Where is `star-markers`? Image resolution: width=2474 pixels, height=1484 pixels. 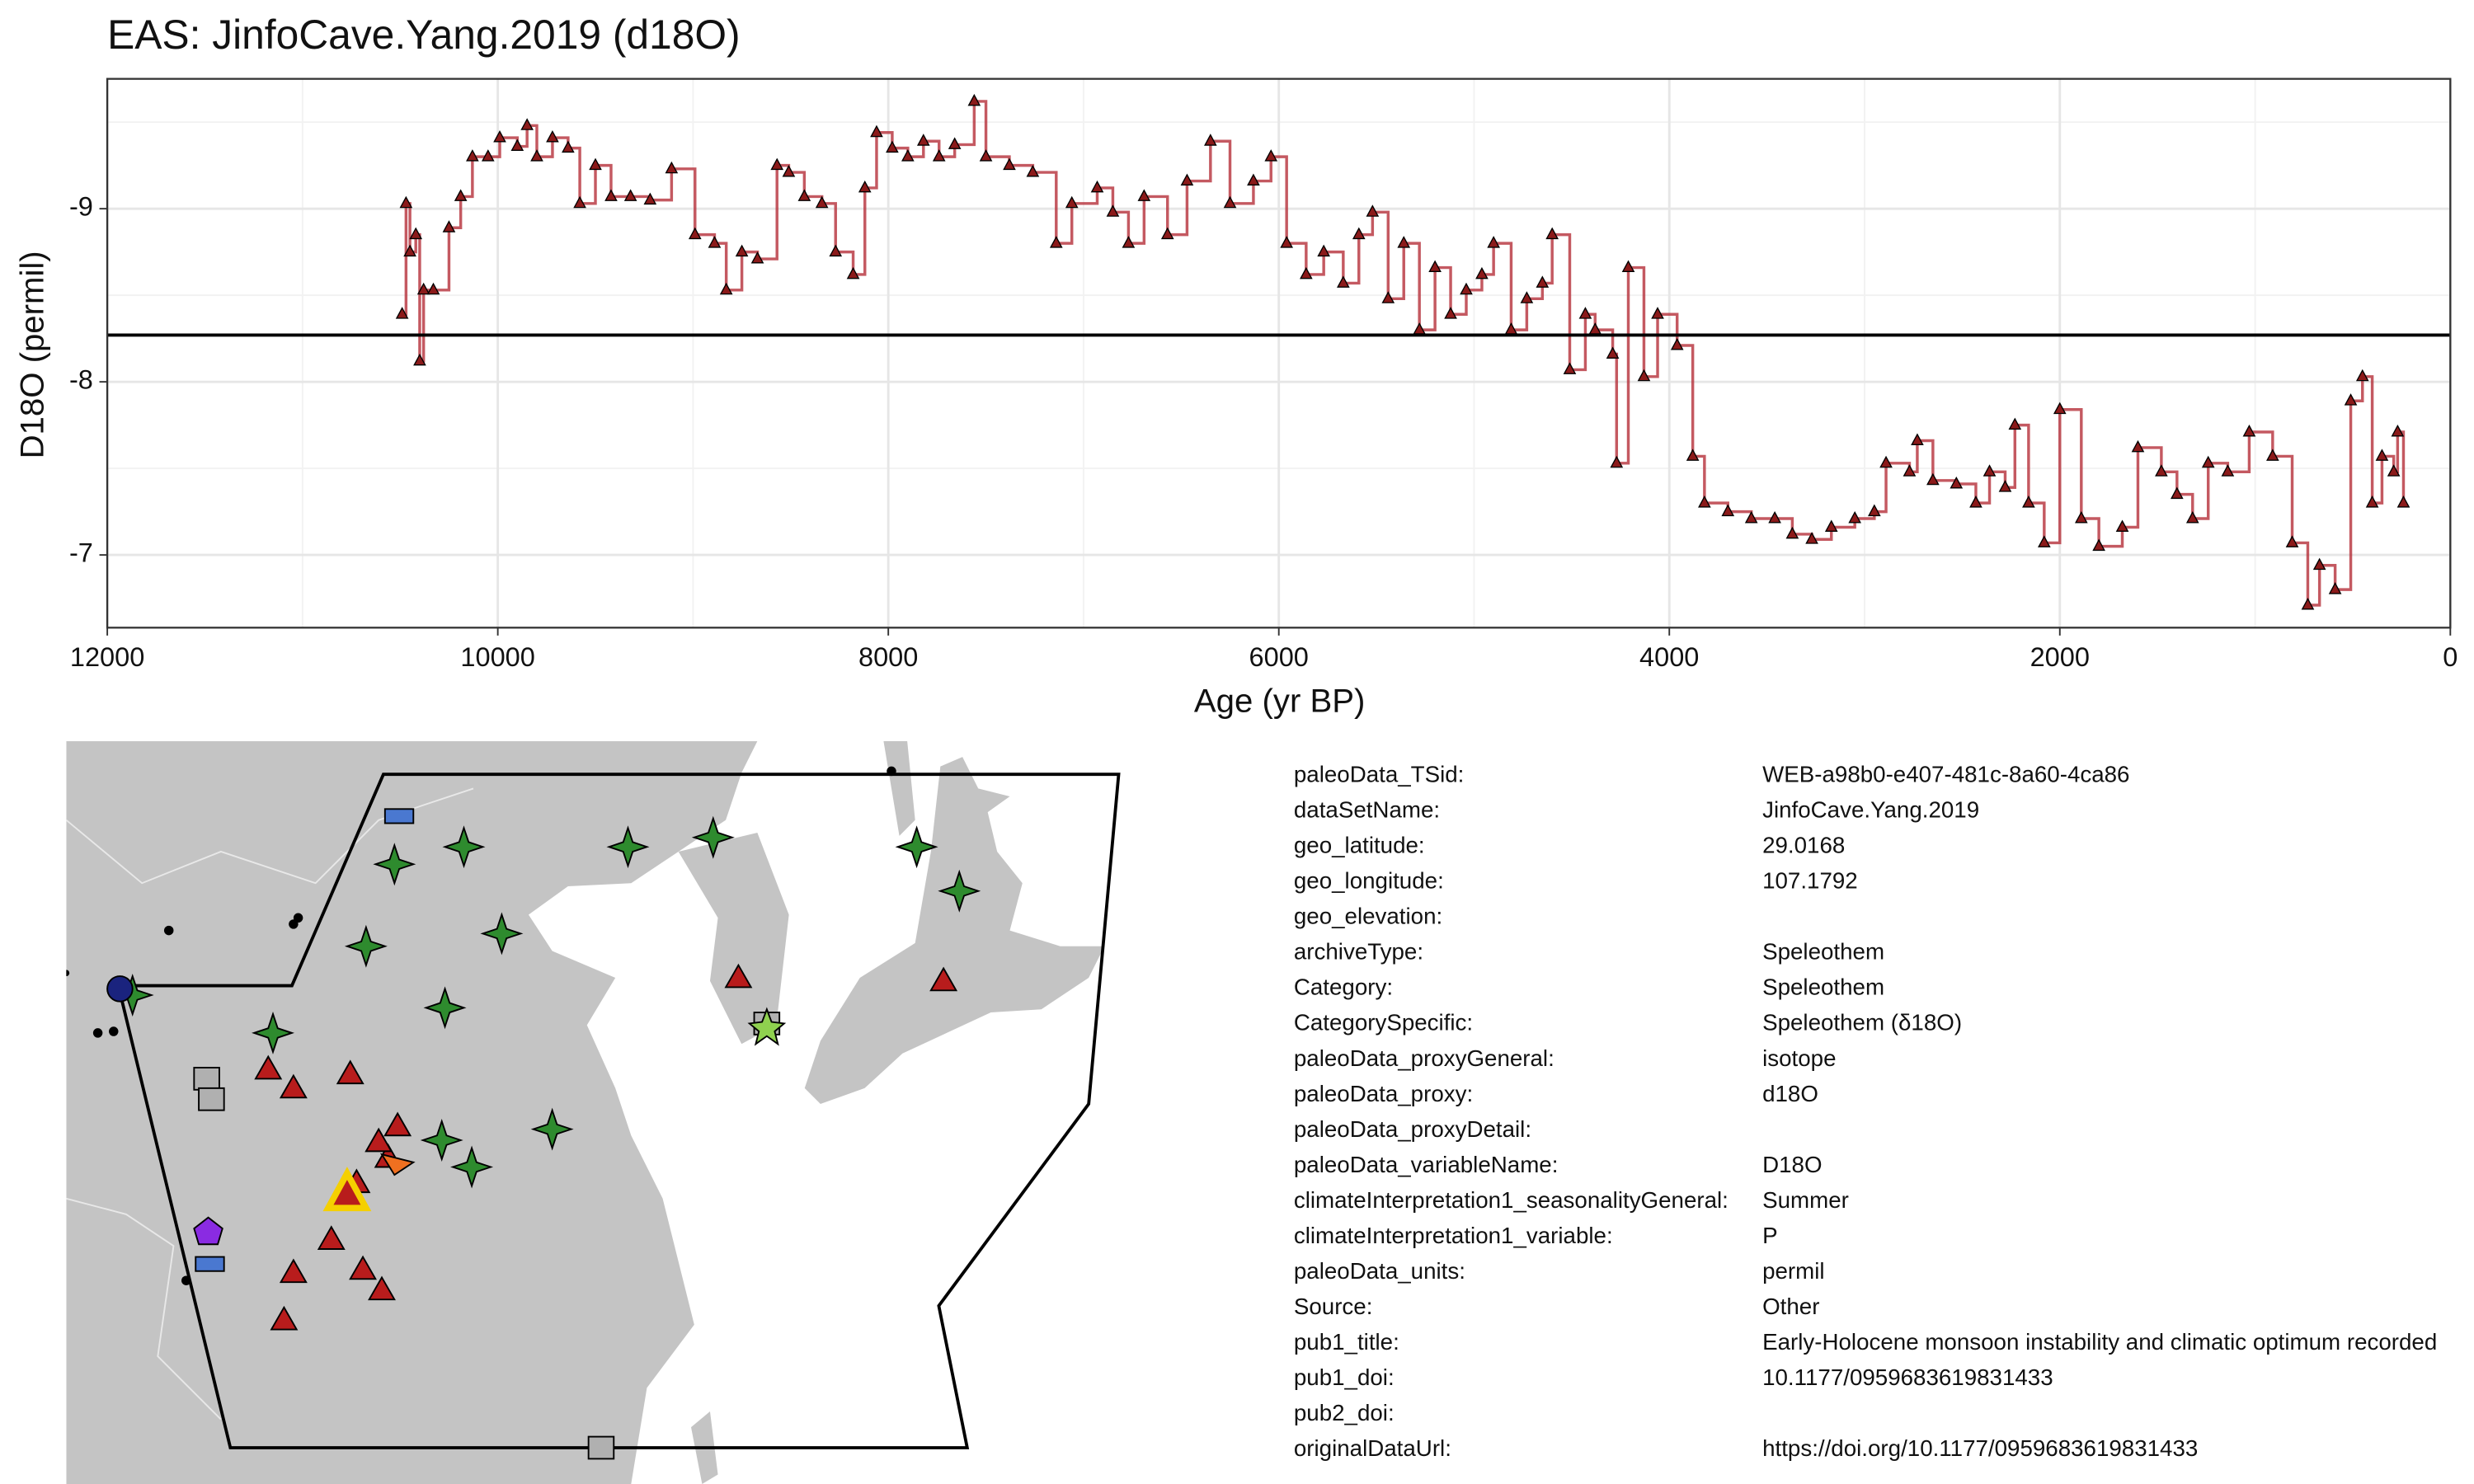 star-markers is located at coordinates (546, 1002).